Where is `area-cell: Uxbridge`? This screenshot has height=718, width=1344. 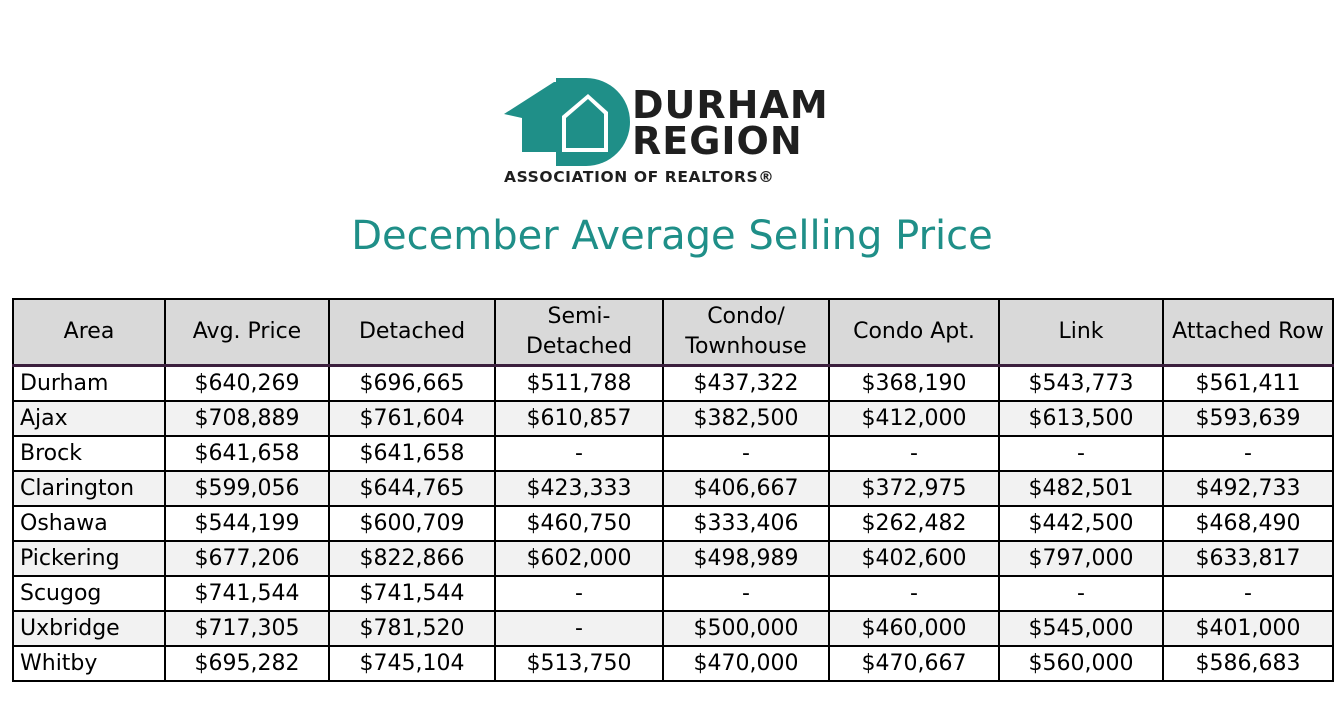 area-cell: Uxbridge is located at coordinates (89, 628).